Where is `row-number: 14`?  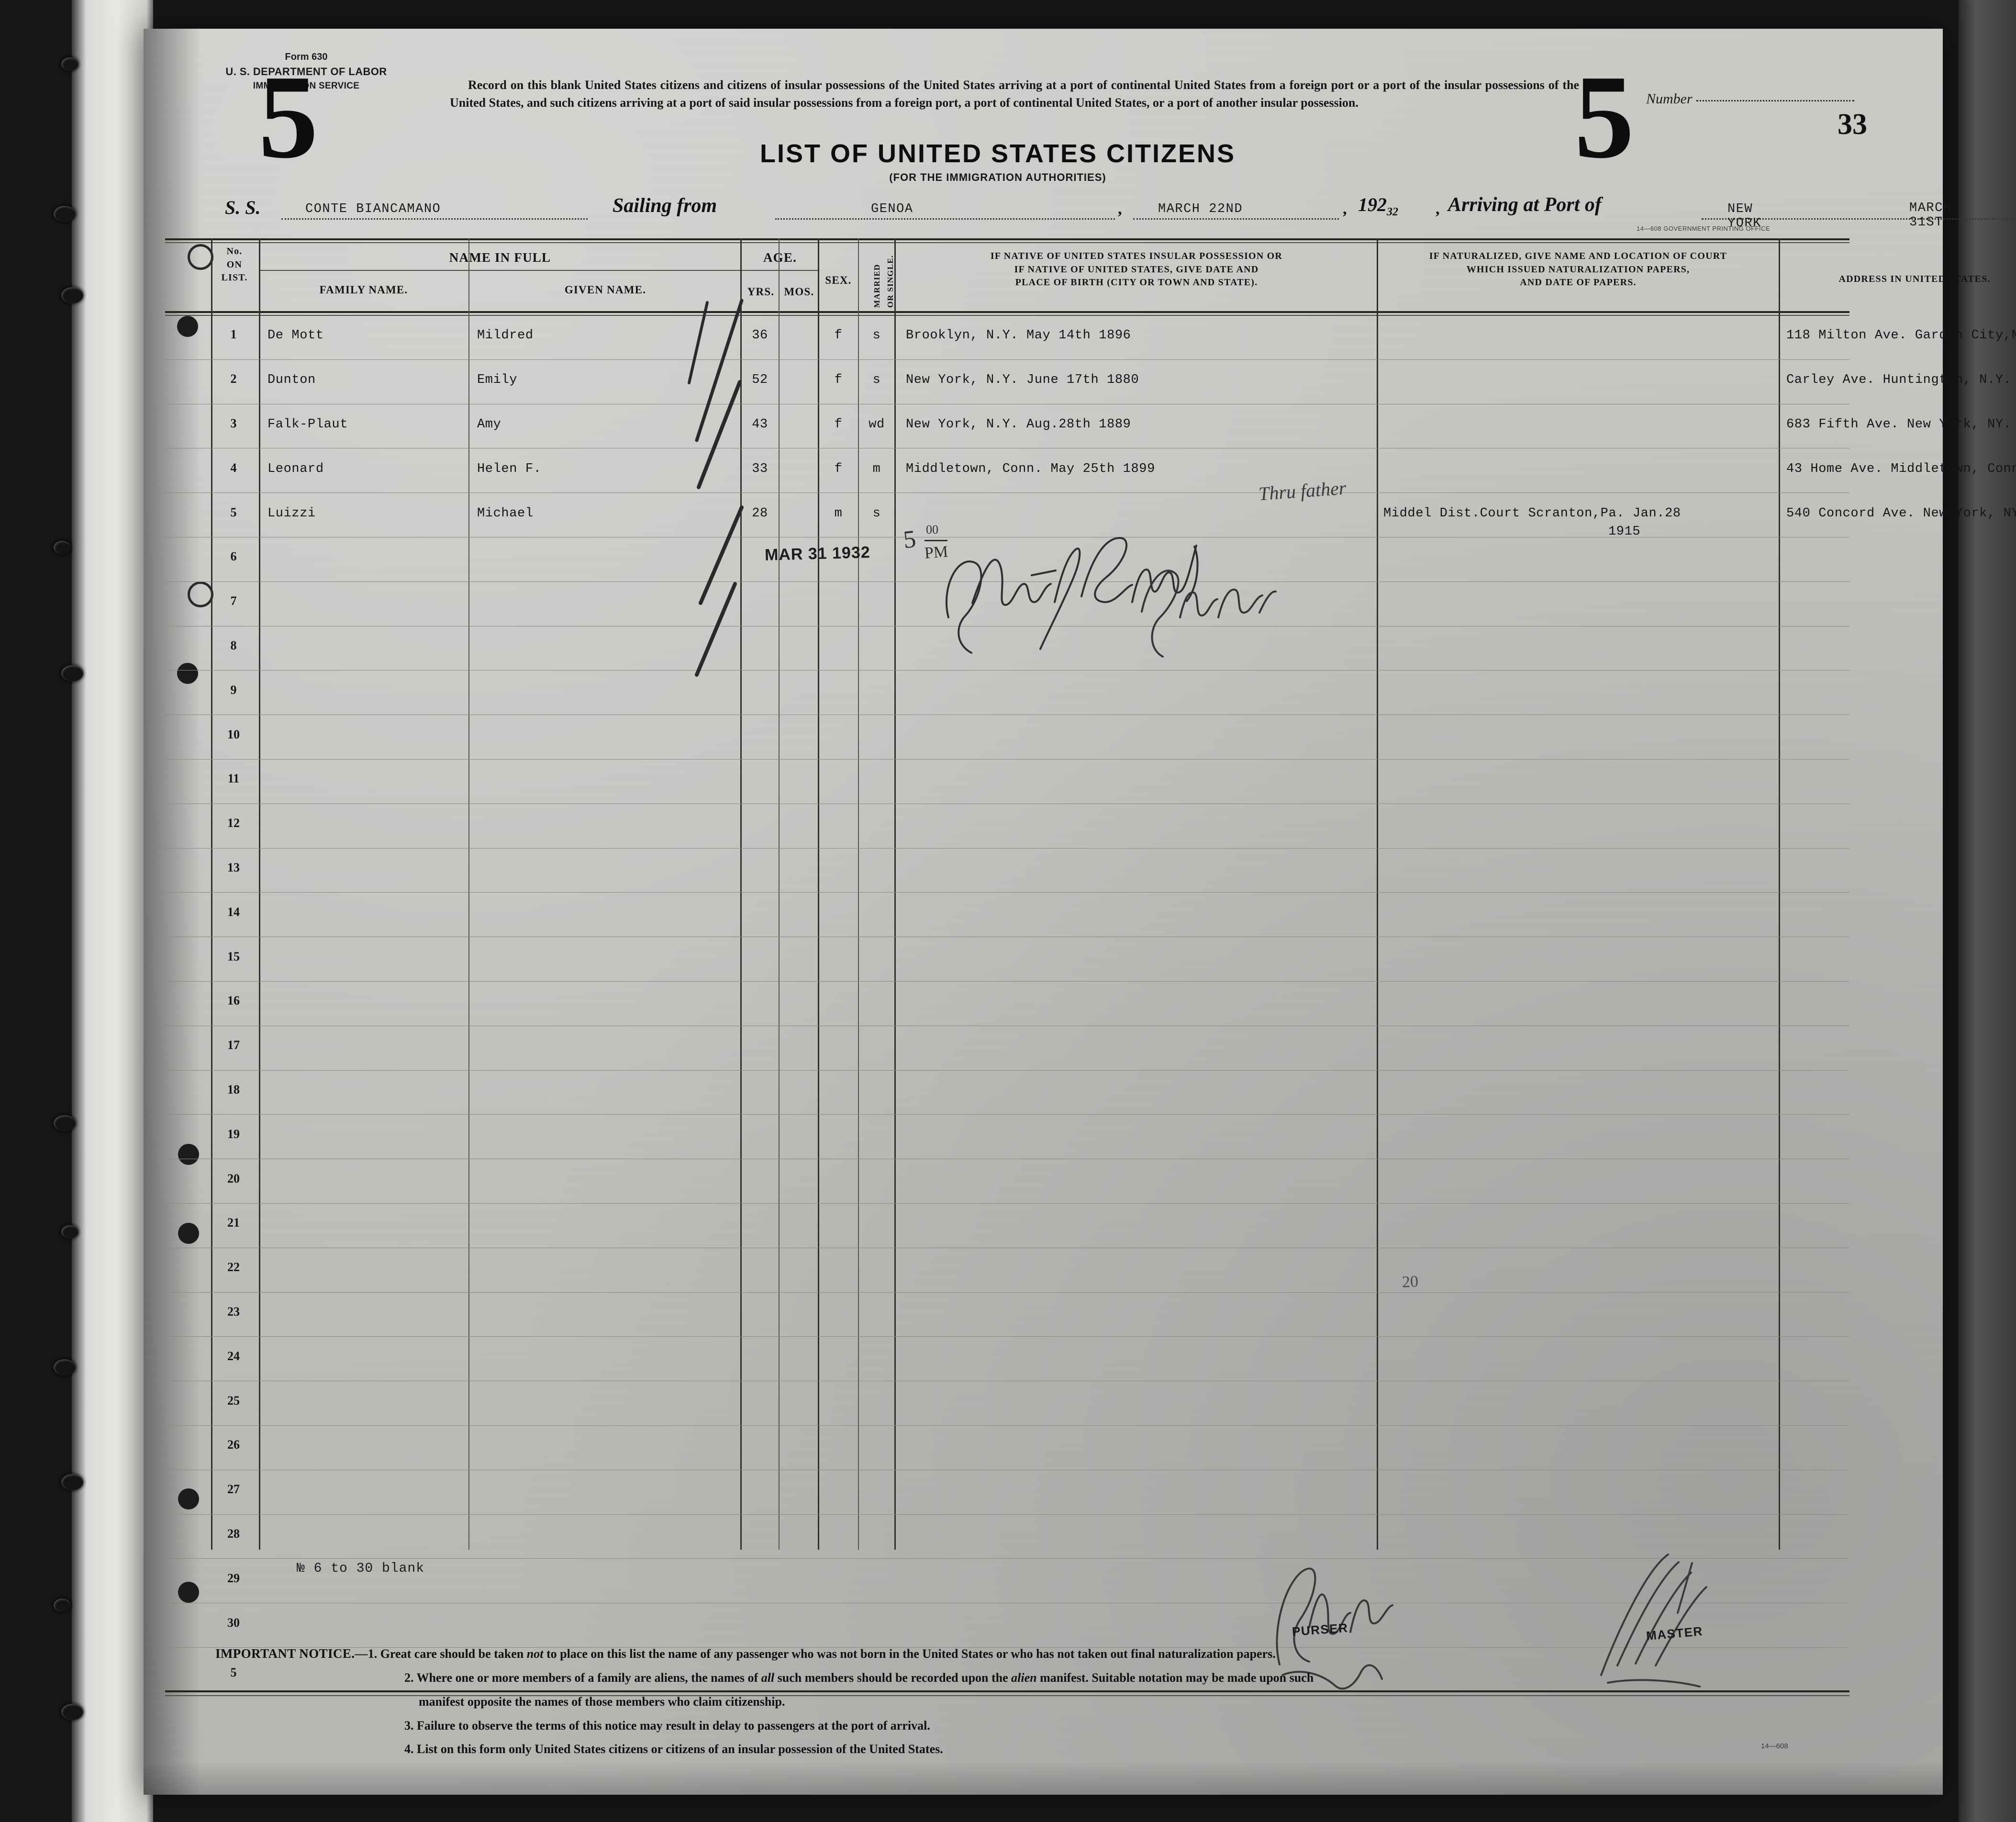
row-number: 14 is located at coordinates (233, 912).